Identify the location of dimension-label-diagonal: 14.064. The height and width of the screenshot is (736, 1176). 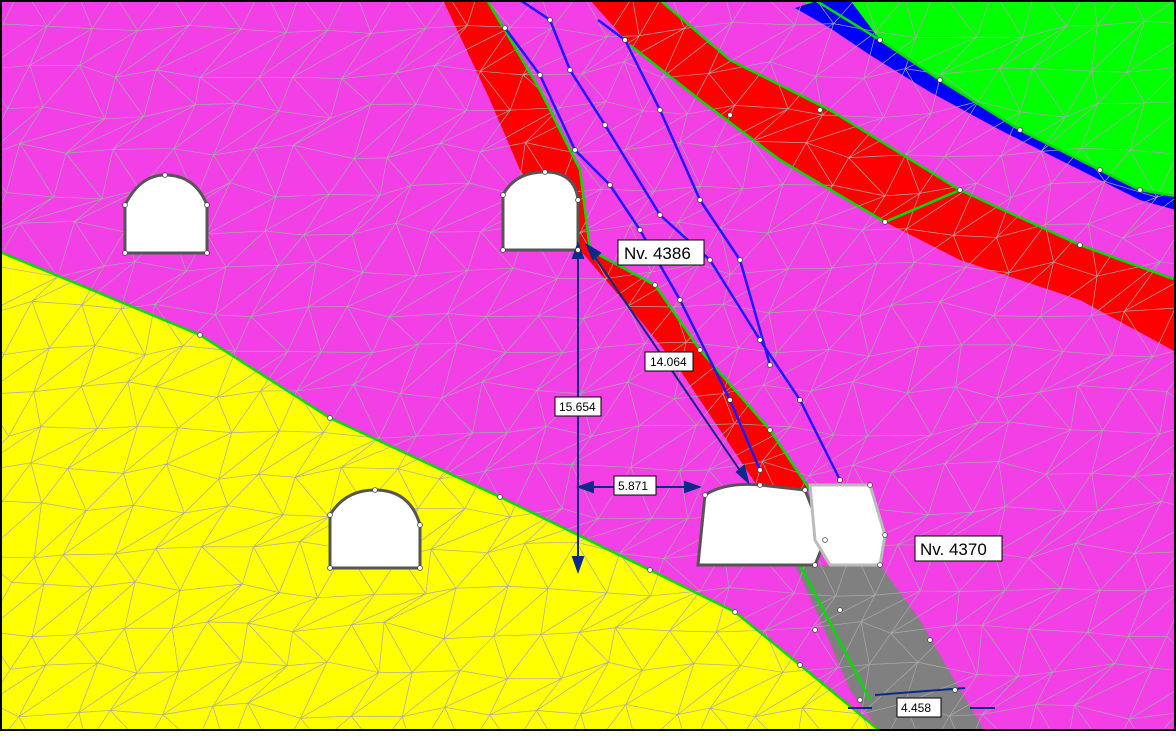
(668, 362).